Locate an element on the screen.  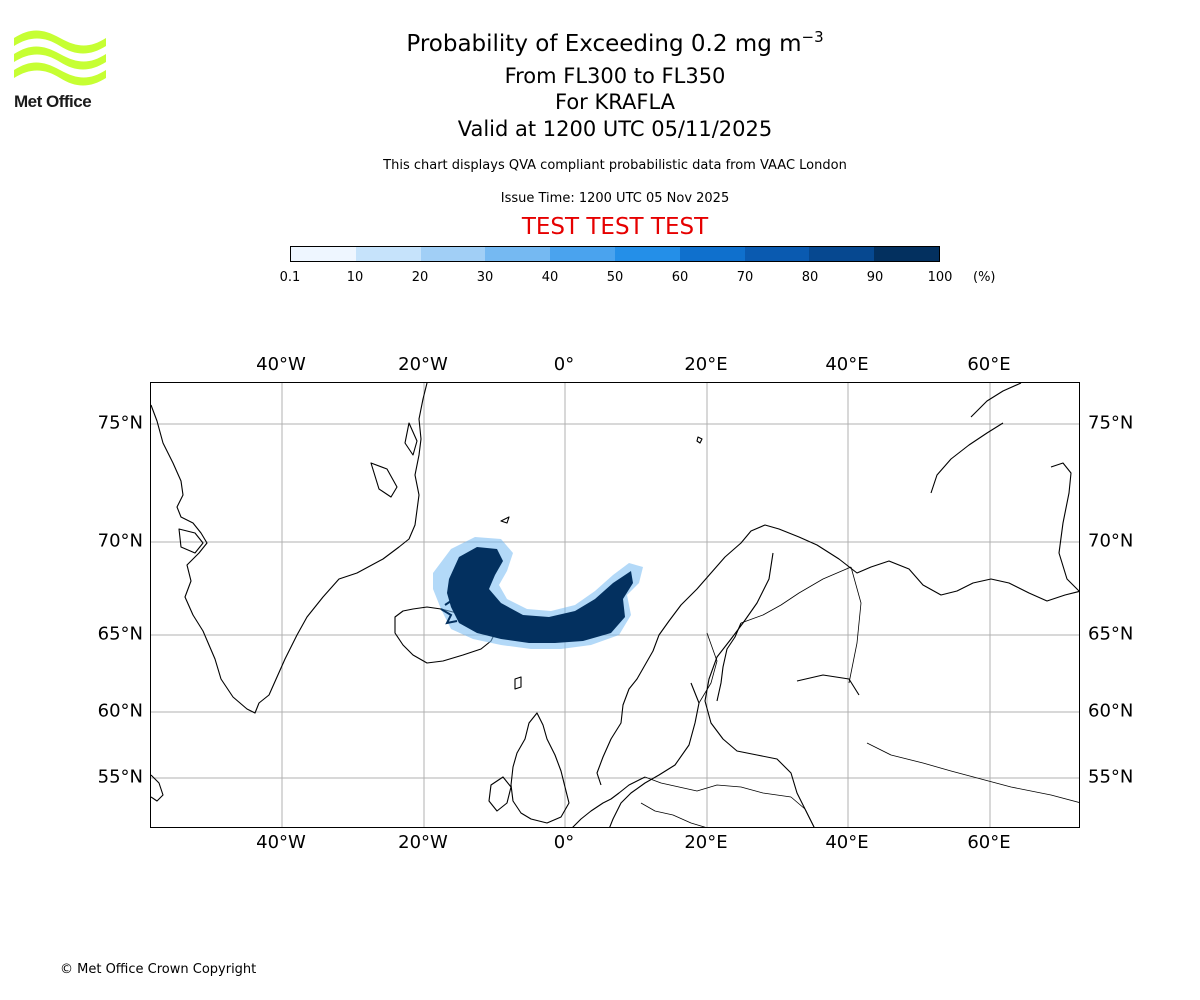
longitude-label-top: 60°E is located at coordinates (989, 364).